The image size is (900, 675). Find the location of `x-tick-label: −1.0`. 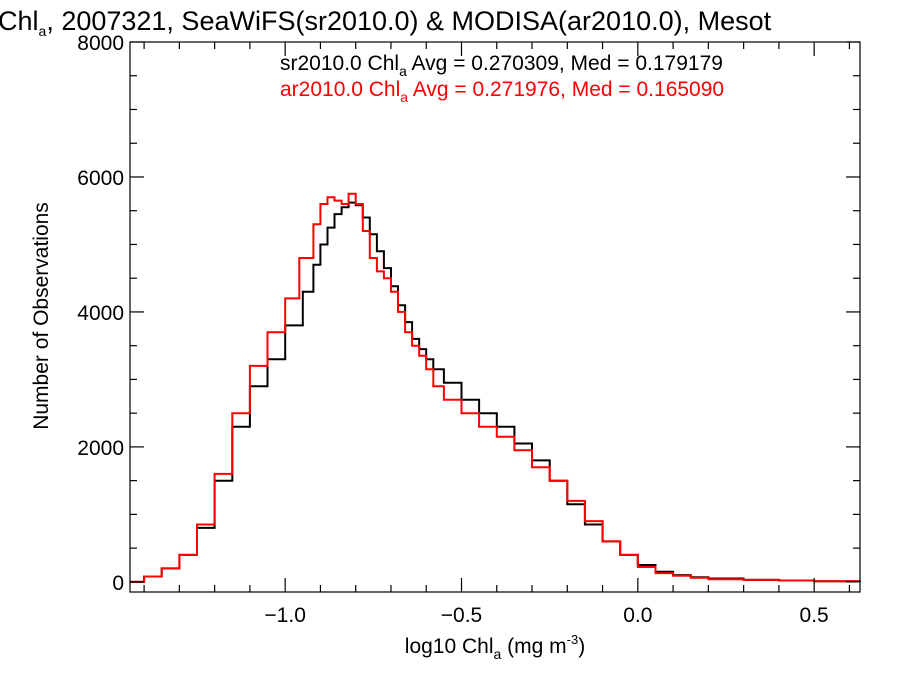

x-tick-label: −1.0 is located at coordinates (284, 615).